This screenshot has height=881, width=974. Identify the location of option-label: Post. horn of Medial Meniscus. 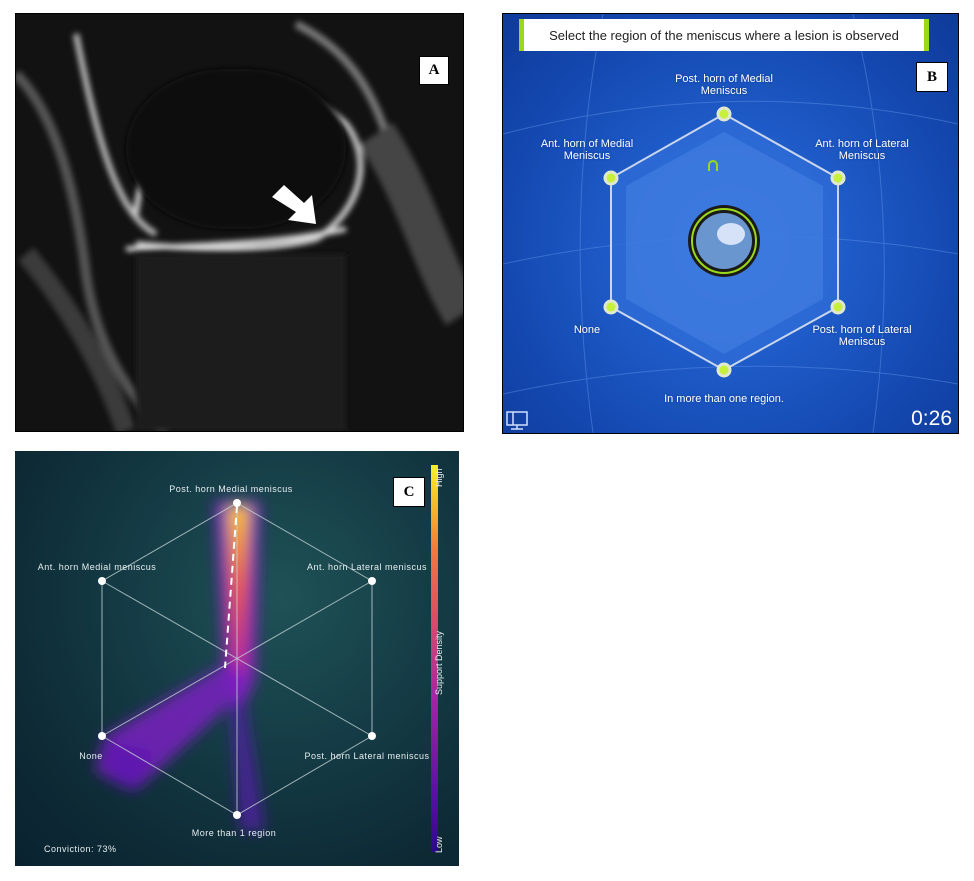
(724, 85).